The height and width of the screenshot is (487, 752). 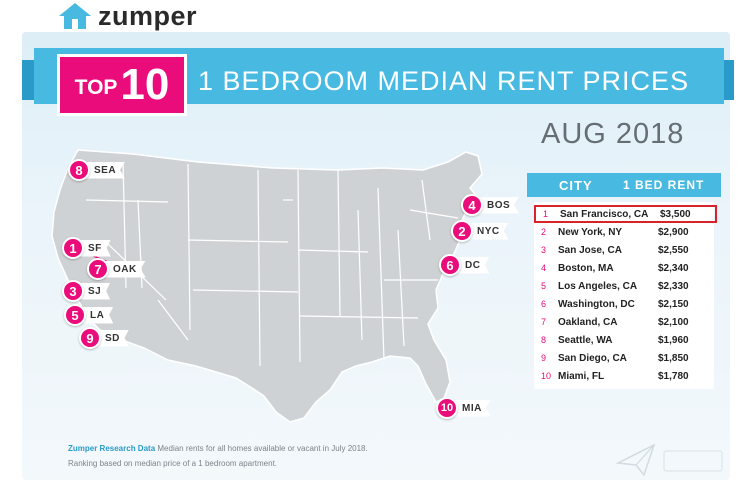 I want to click on table-row-highlighted: 1 San Francisco, CA $3,500, so click(x=625, y=214).